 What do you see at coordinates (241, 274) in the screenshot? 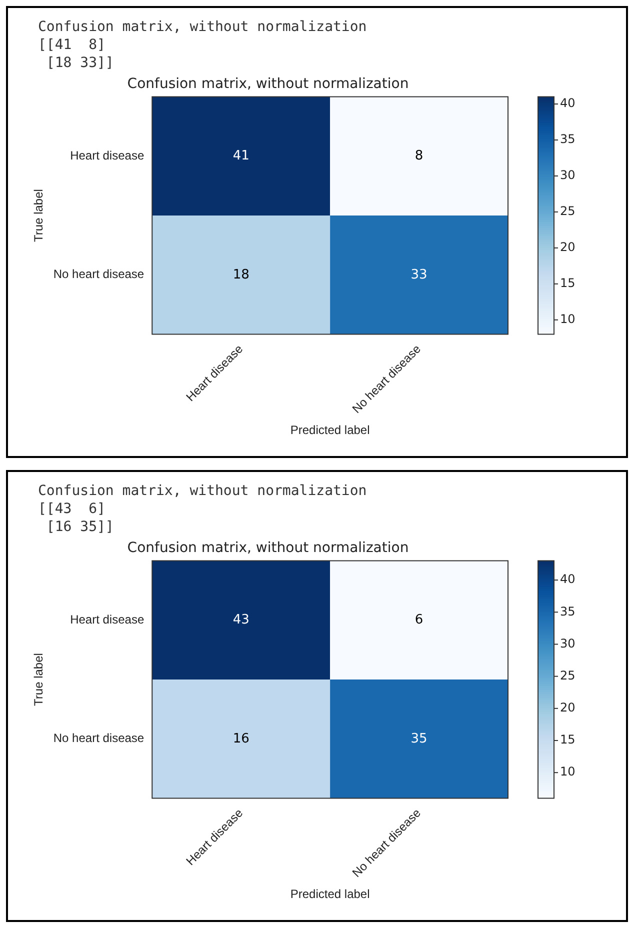
I see `data-label: 18` at bounding box center [241, 274].